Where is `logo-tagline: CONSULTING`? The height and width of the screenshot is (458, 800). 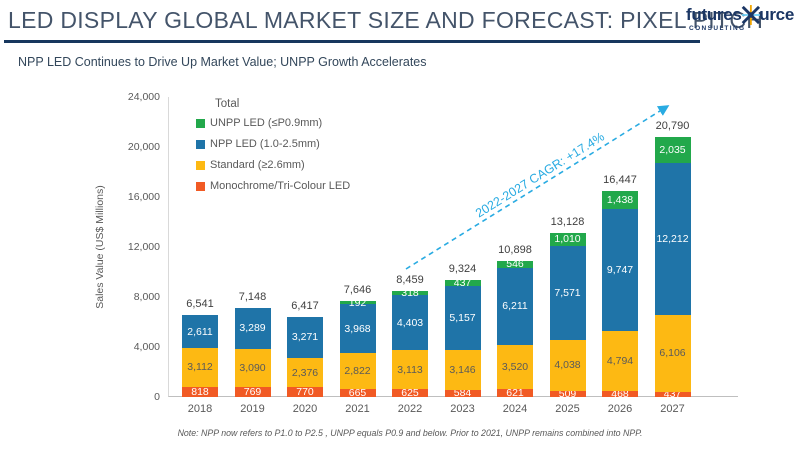 logo-tagline: CONSULTING is located at coordinates (717, 28).